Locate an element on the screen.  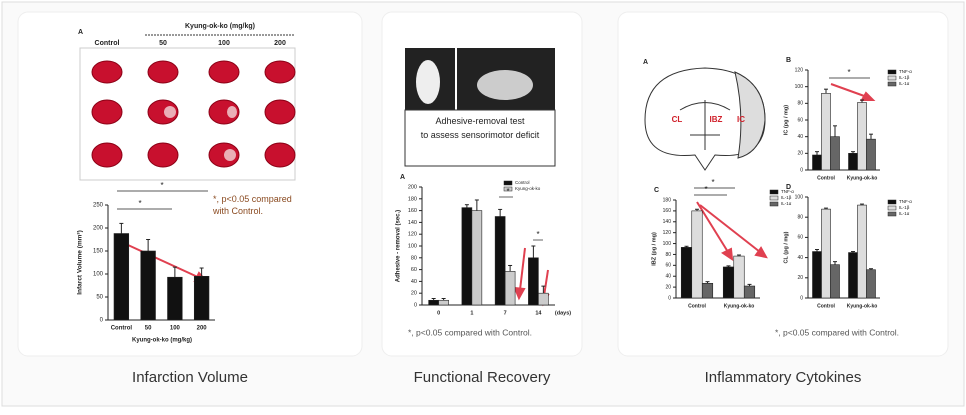
caption: Inflammatory Cytokines is located at coordinates (783, 377).